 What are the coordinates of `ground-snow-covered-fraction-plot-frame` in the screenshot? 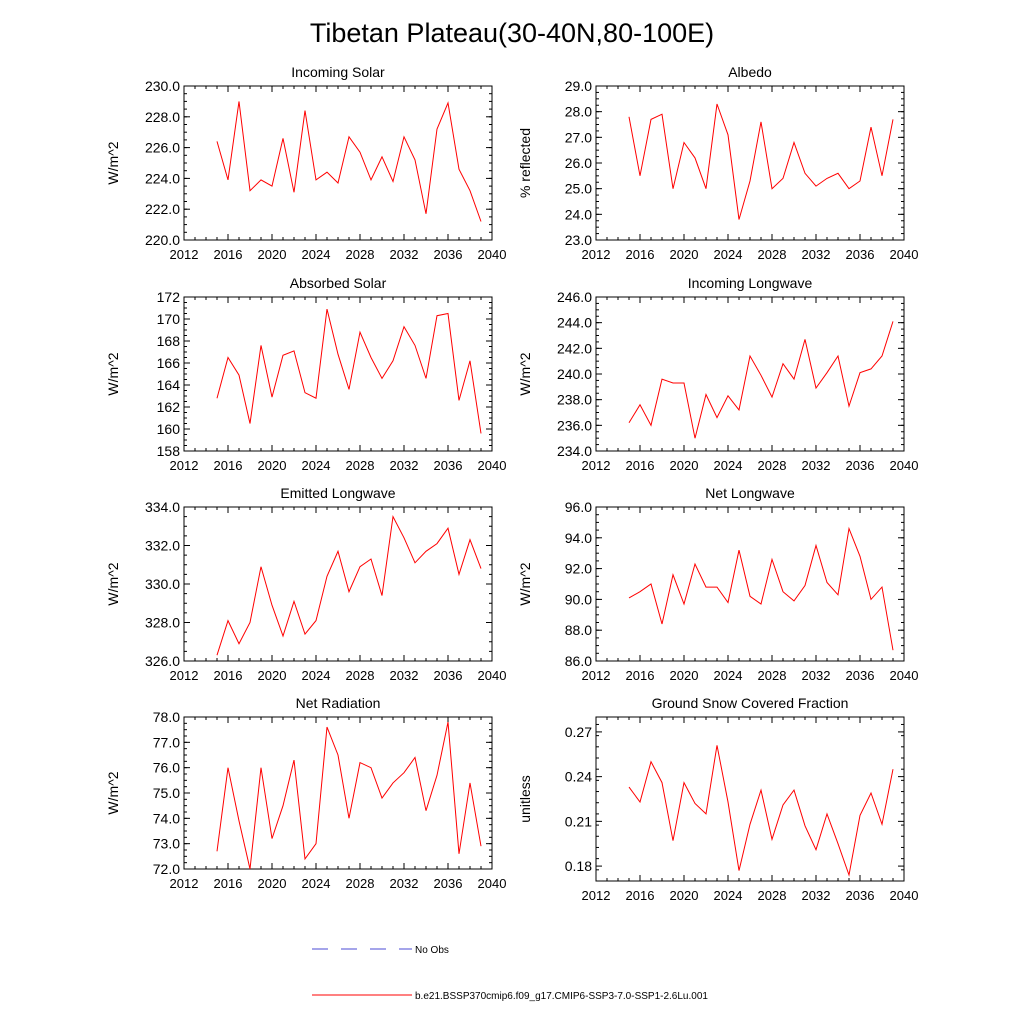 It's located at (750, 799).